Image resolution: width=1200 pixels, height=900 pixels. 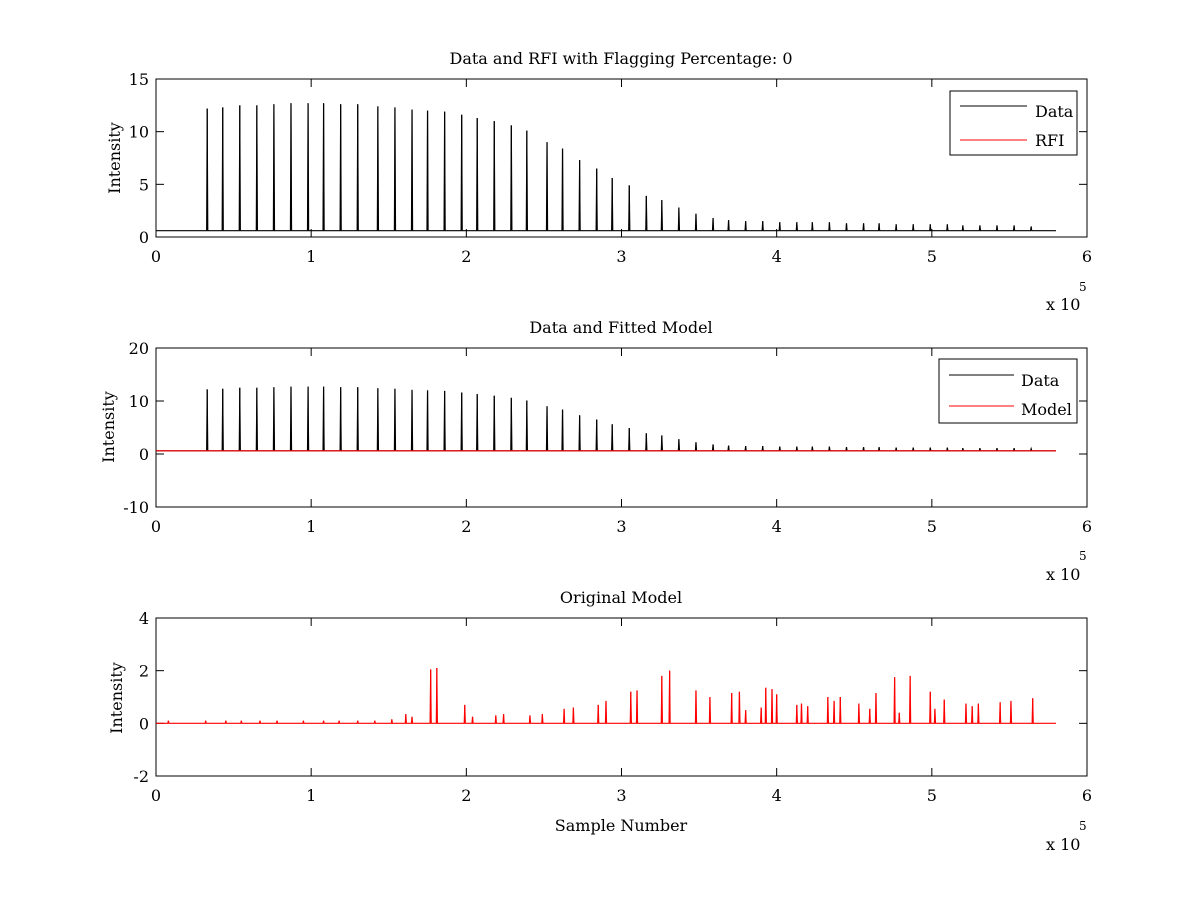 I want to click on subplot-3-title: Original Model, so click(x=621, y=597).